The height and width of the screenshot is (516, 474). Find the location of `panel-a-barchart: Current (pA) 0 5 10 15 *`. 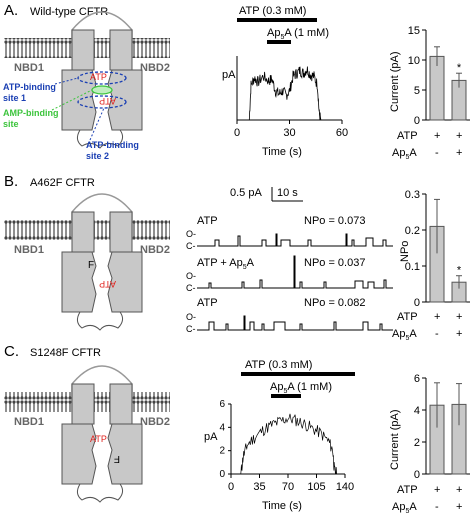

panel-a-barchart: Current (pA) 0 5 10 15 * is located at coordinates (429, 76).